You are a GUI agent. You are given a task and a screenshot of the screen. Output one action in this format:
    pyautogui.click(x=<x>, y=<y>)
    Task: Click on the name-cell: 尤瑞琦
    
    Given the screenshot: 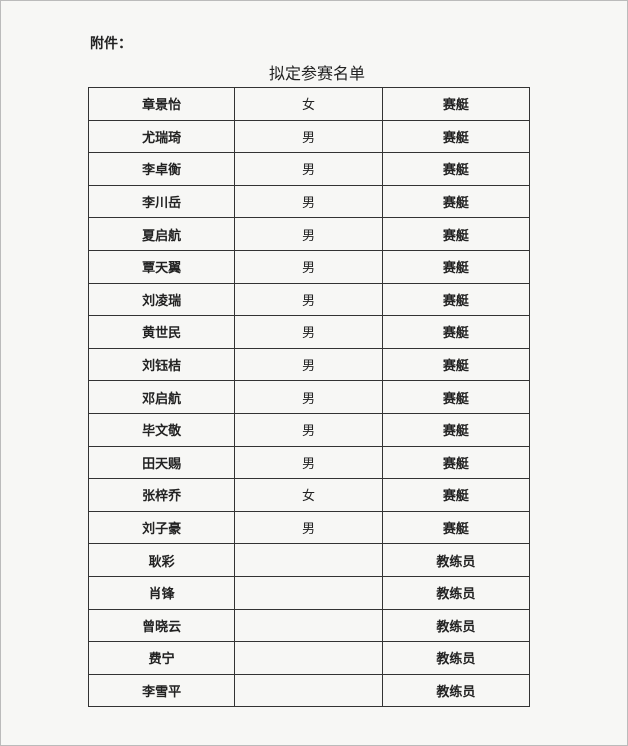 What is the action you would take?
    pyautogui.click(x=161, y=136)
    